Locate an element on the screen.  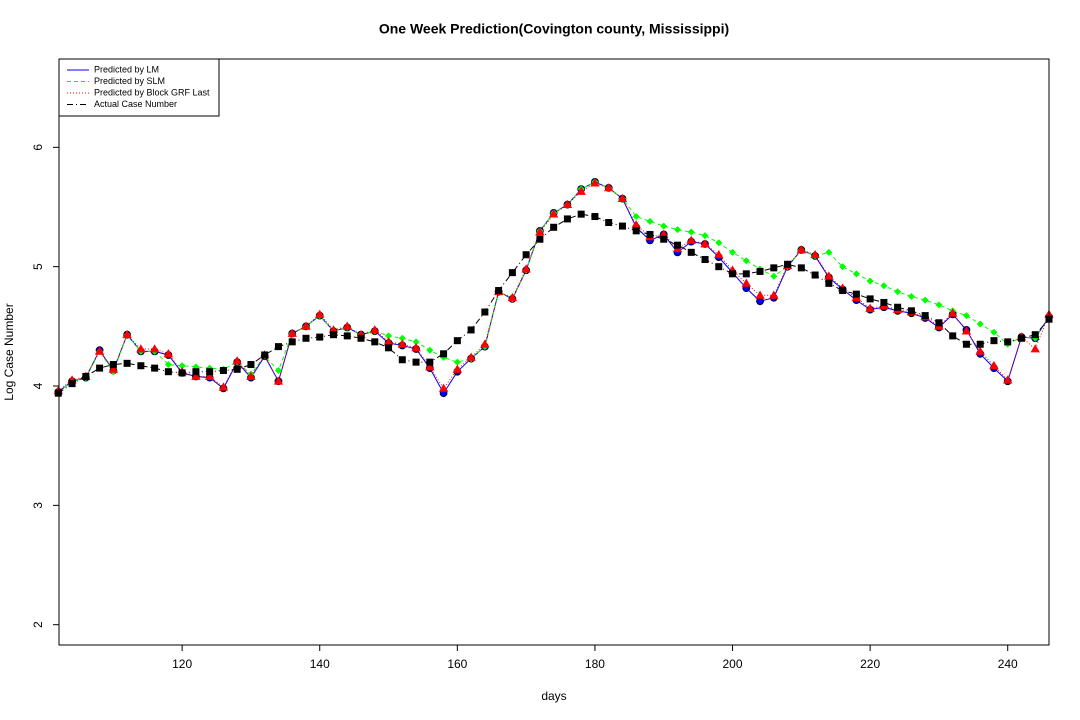
legend-box is located at coordinates (139, 87).